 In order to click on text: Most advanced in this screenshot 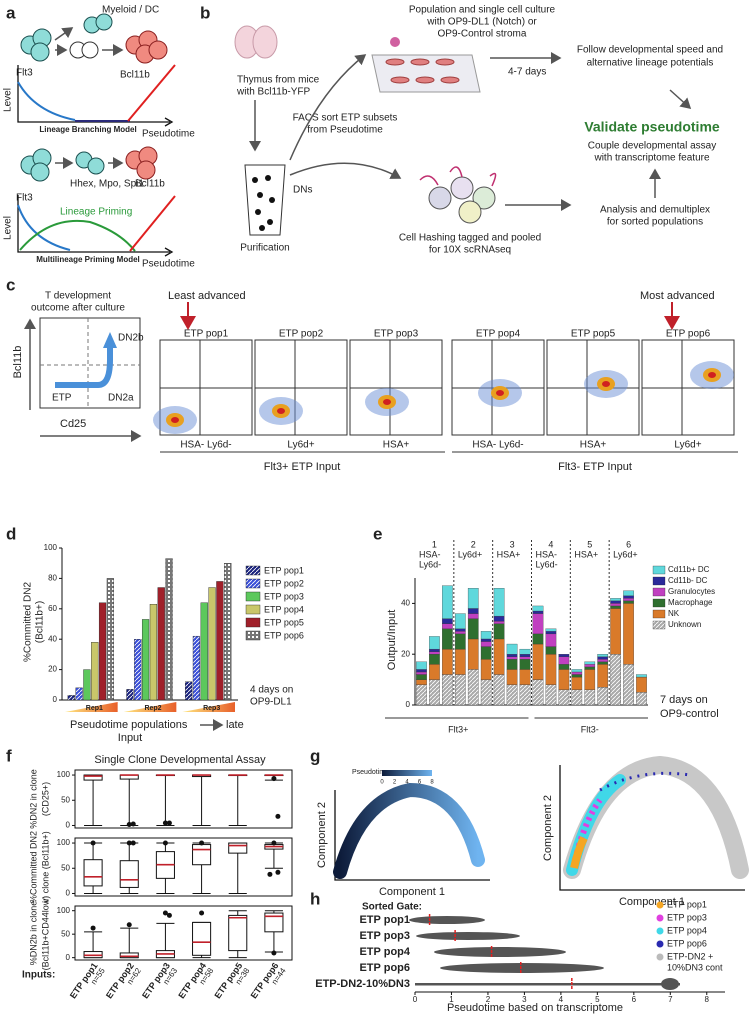, I will do `click(677, 296)`.